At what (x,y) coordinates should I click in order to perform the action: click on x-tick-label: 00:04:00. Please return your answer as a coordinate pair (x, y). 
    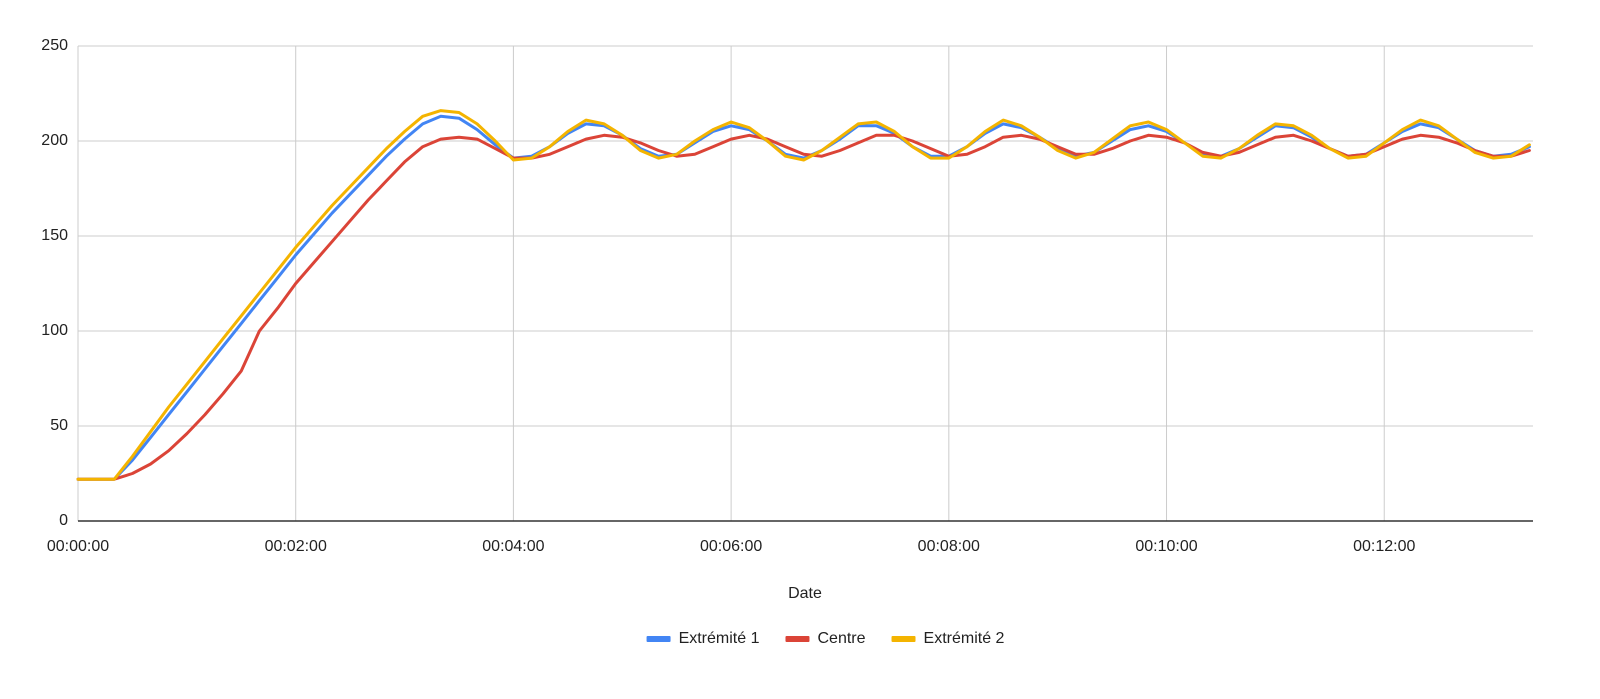
    Looking at the image, I should click on (513, 546).